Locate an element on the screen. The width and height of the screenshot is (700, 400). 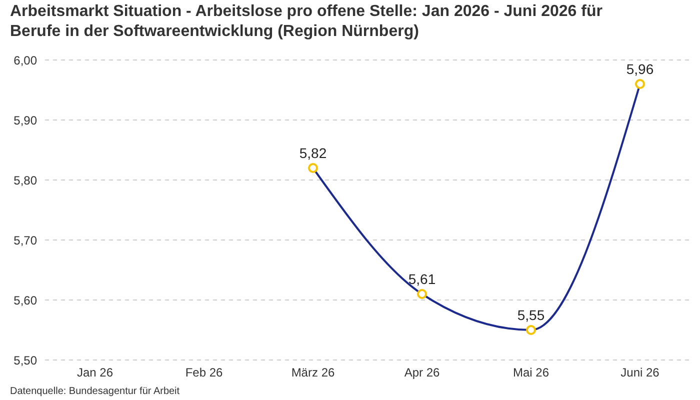
x-tick-label: Mai 26 is located at coordinates (531, 373).